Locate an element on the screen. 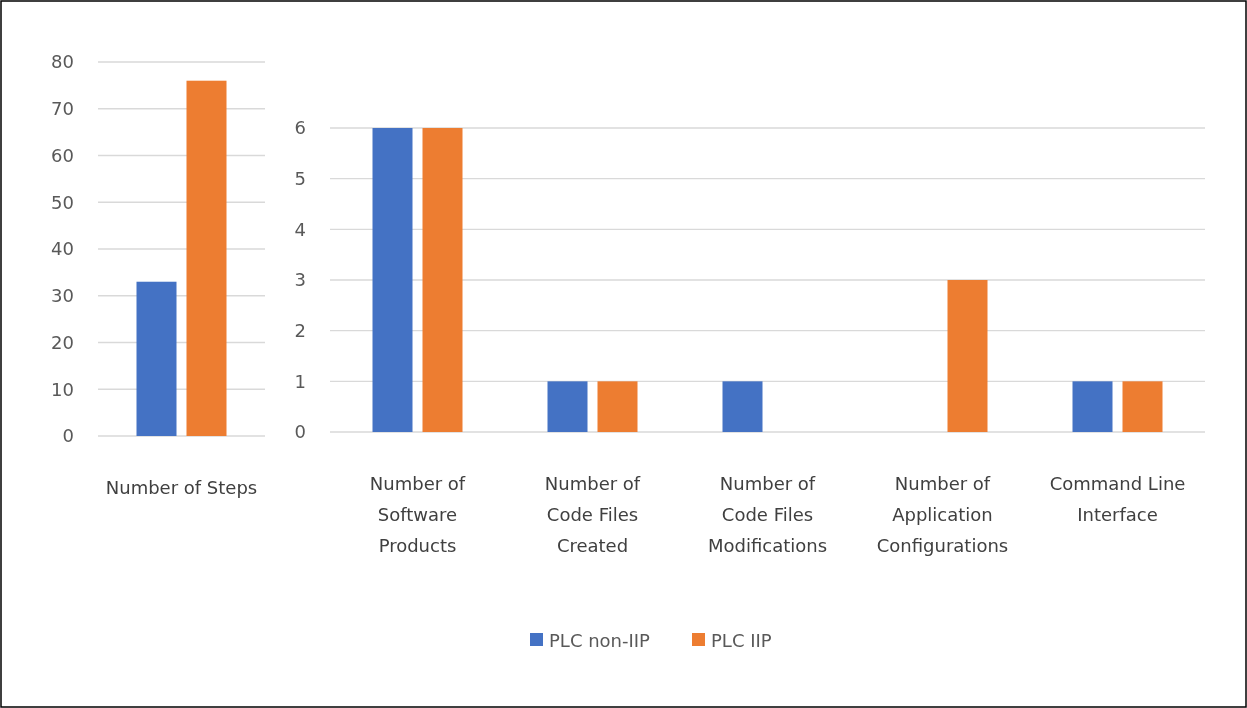  y-tick-label: 60 is located at coordinates (62, 155).